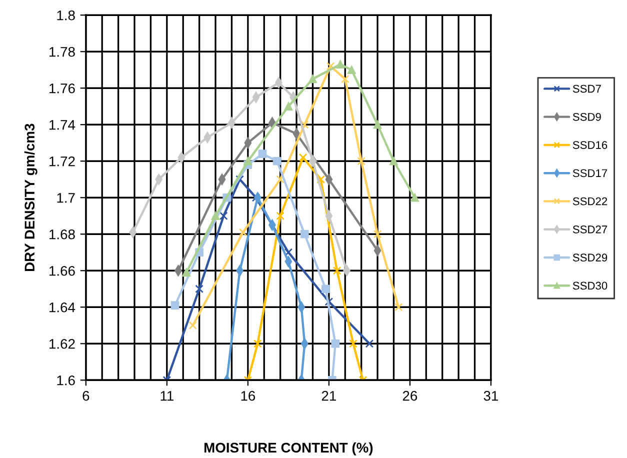 This screenshot has height=458, width=627. I want to click on legend-label: SSD27, so click(590, 229).